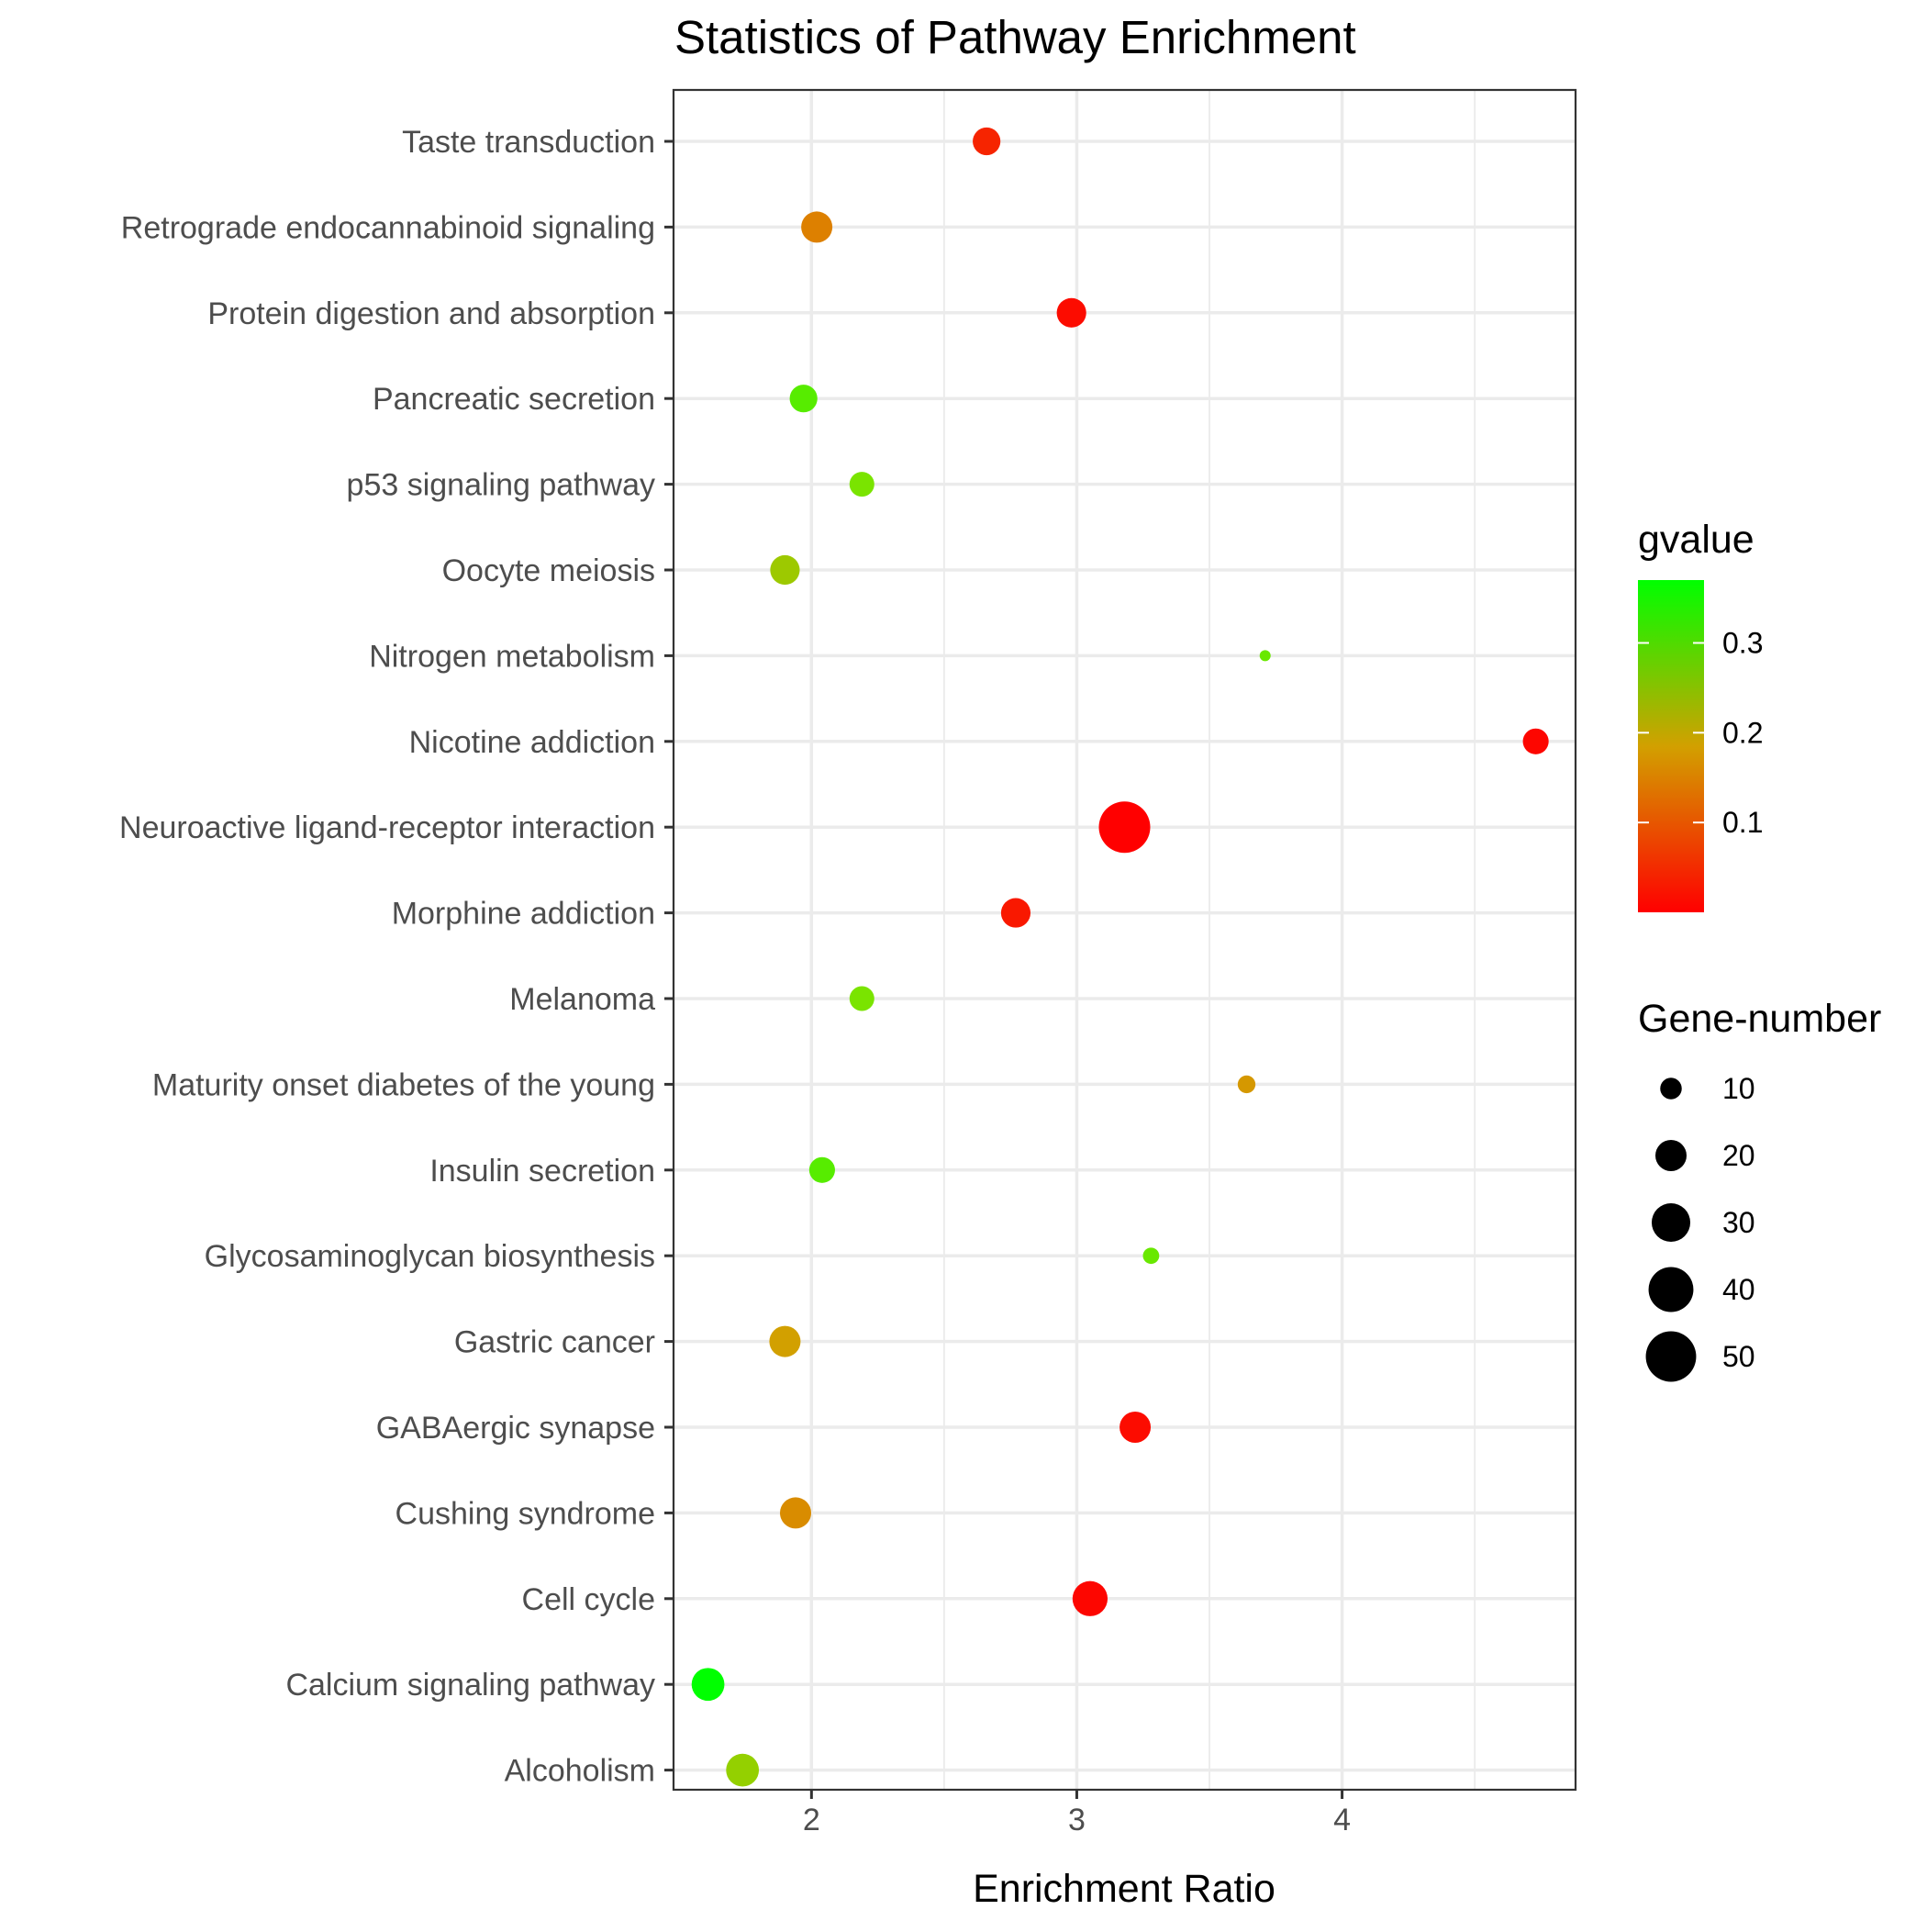  Describe the element at coordinates (811, 1820) in the screenshot. I see `x-tick-label: 2` at that location.